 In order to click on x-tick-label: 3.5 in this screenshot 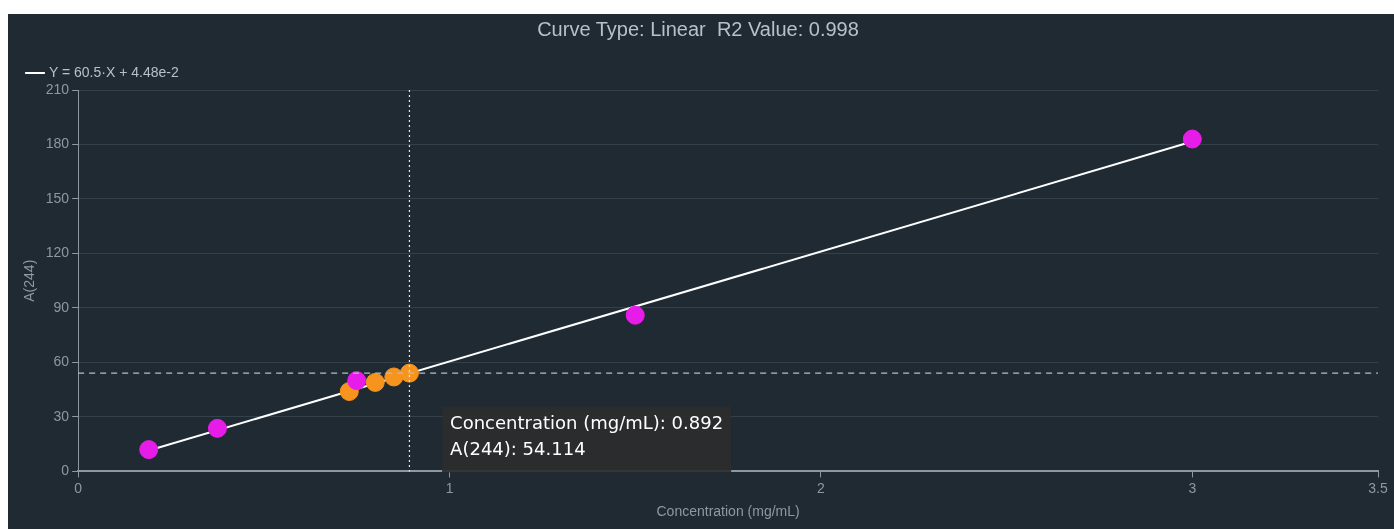, I will do `click(1378, 487)`.